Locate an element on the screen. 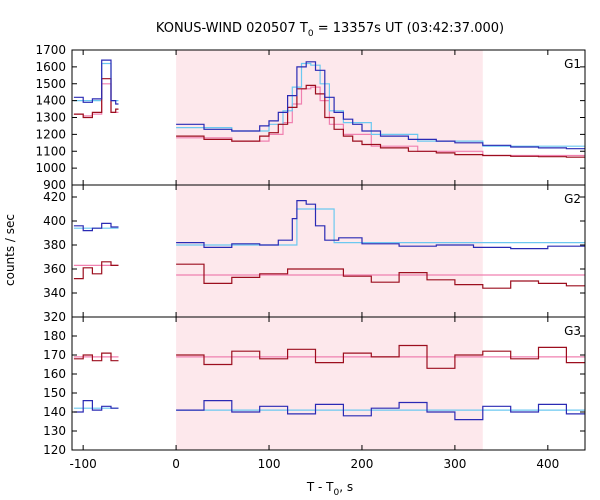 The image size is (600, 500). y-tick-label: 1700 is located at coordinates (50, 50).